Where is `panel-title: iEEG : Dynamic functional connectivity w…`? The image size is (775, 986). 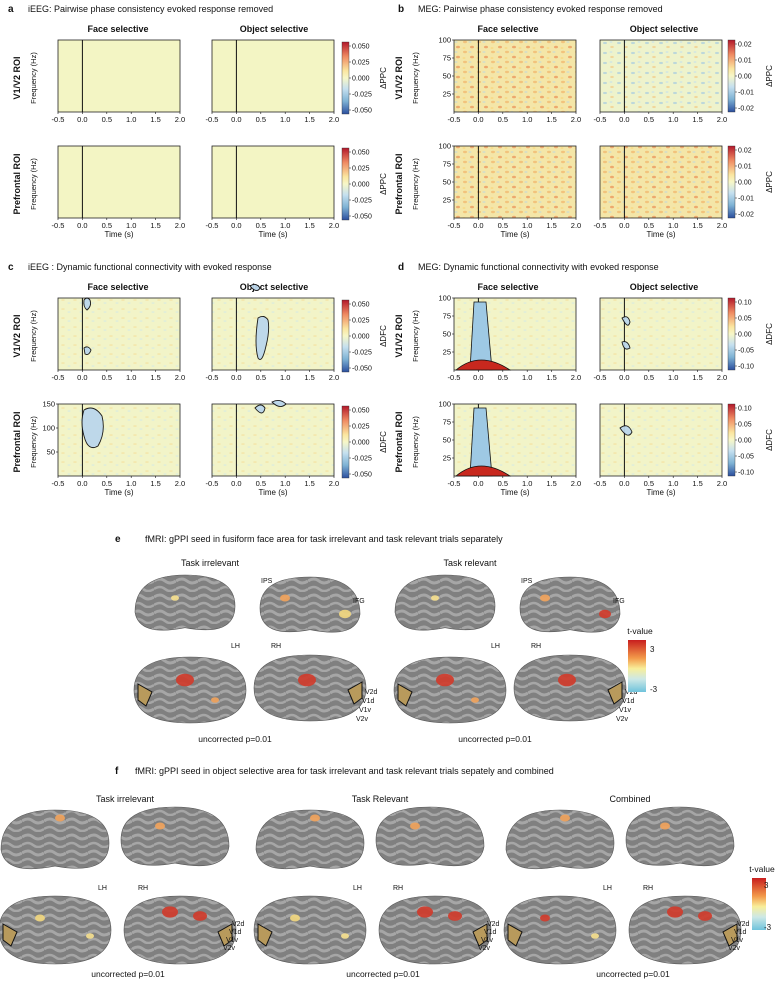
panel-title: iEEG : Dynamic functional connectivity w… is located at coordinates (150, 267).